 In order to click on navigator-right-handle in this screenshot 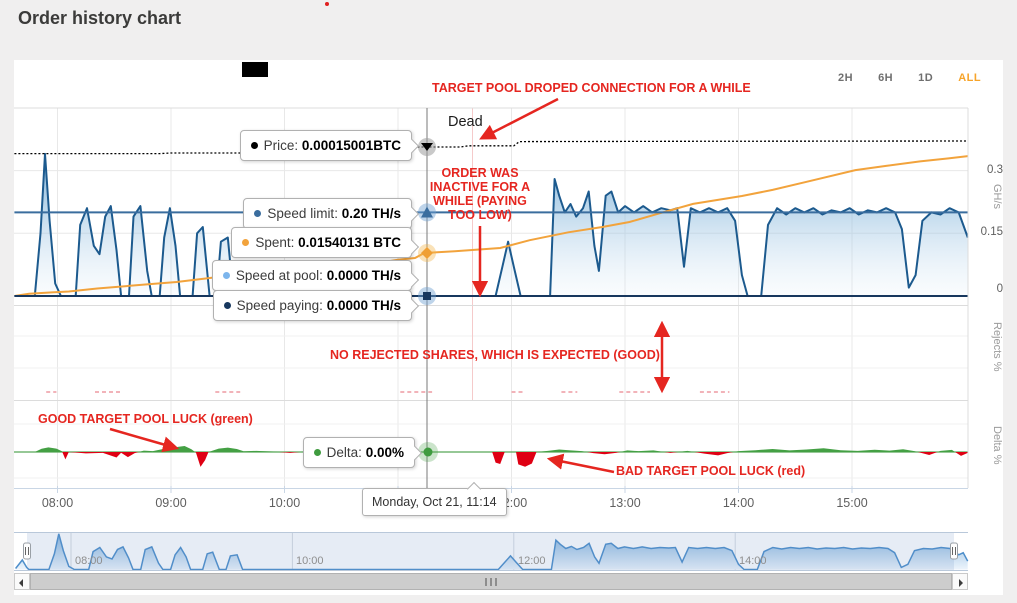, I will do `click(954, 551)`.